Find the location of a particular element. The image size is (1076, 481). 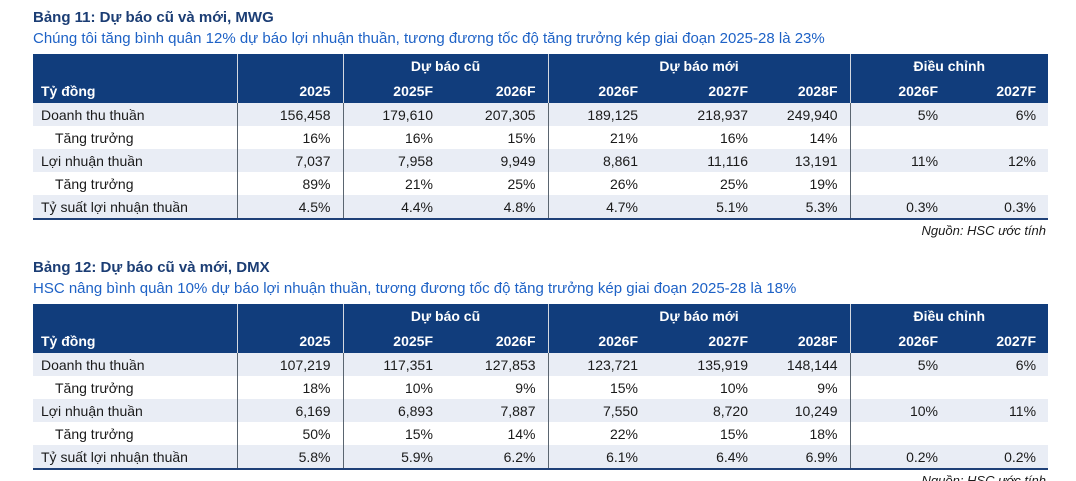

cell-value: 6,893 is located at coordinates (393, 410).